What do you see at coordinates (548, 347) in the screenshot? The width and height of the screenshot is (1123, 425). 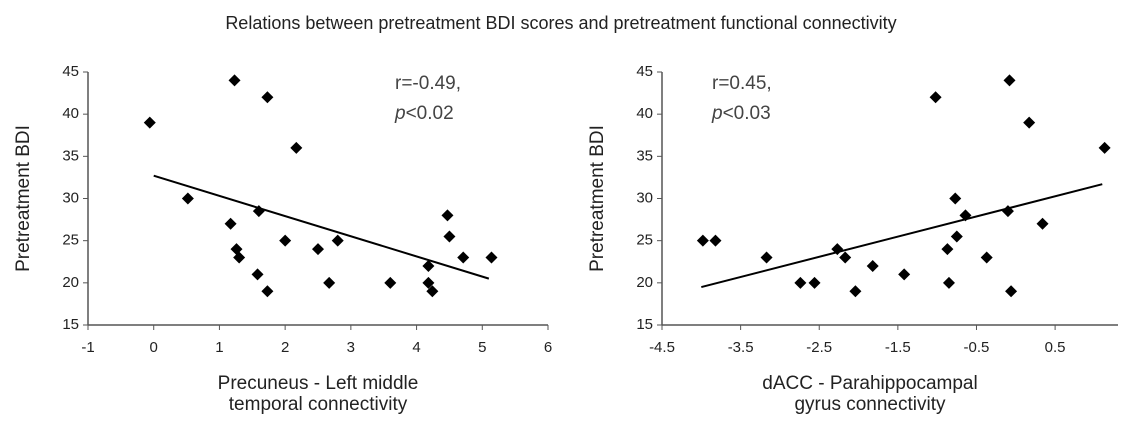 I see `x-tick-label: 6` at bounding box center [548, 347].